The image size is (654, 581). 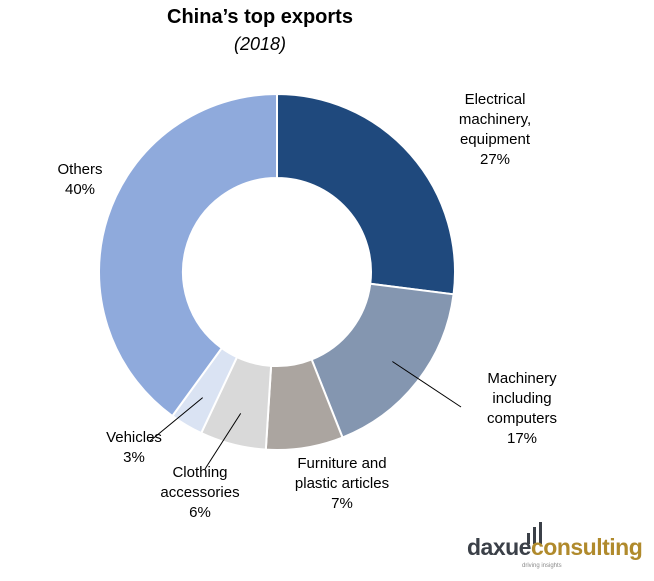 I want to click on slice-label-electrical: Electrical machinery, equipment 27%, so click(x=495, y=130).